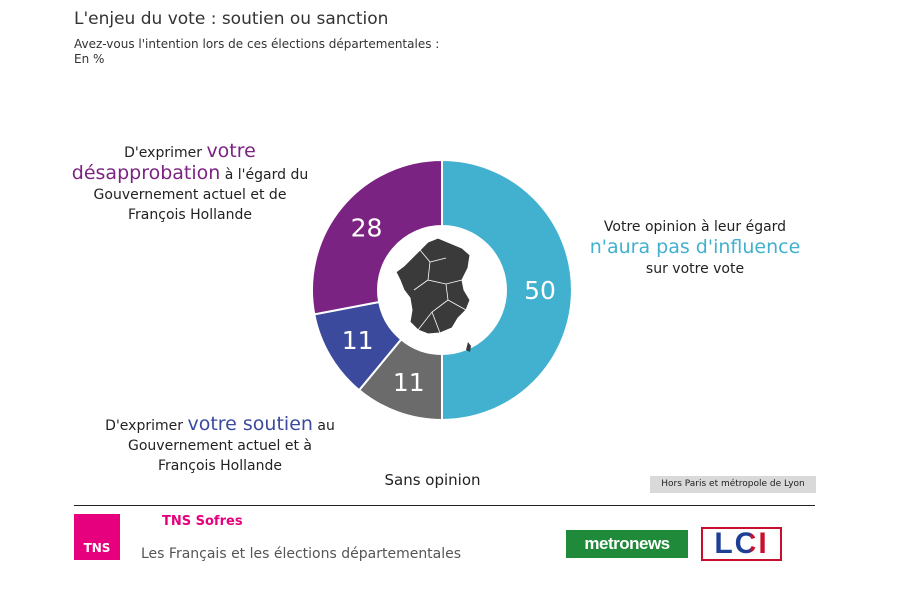 This screenshot has width=900, height=600. I want to click on subtitle-unit: En %, so click(89, 59).